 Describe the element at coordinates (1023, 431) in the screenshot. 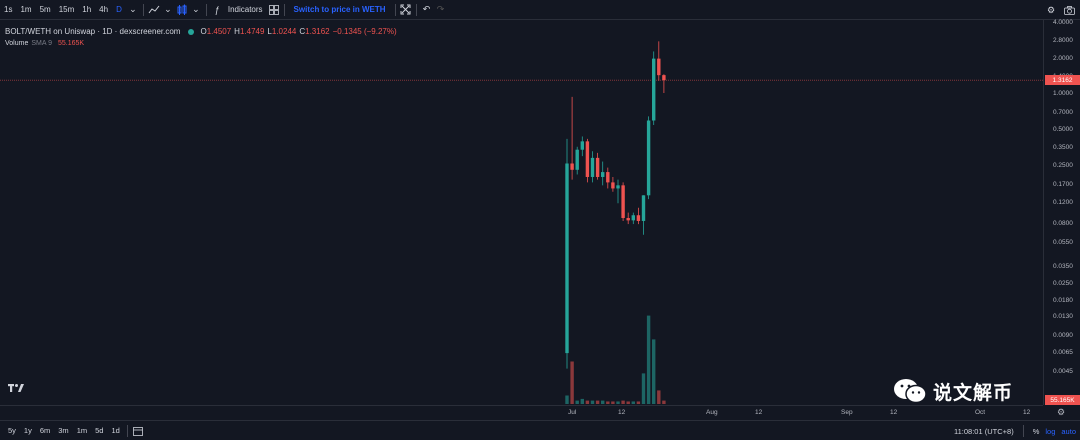

I see `bottom-divider` at that location.